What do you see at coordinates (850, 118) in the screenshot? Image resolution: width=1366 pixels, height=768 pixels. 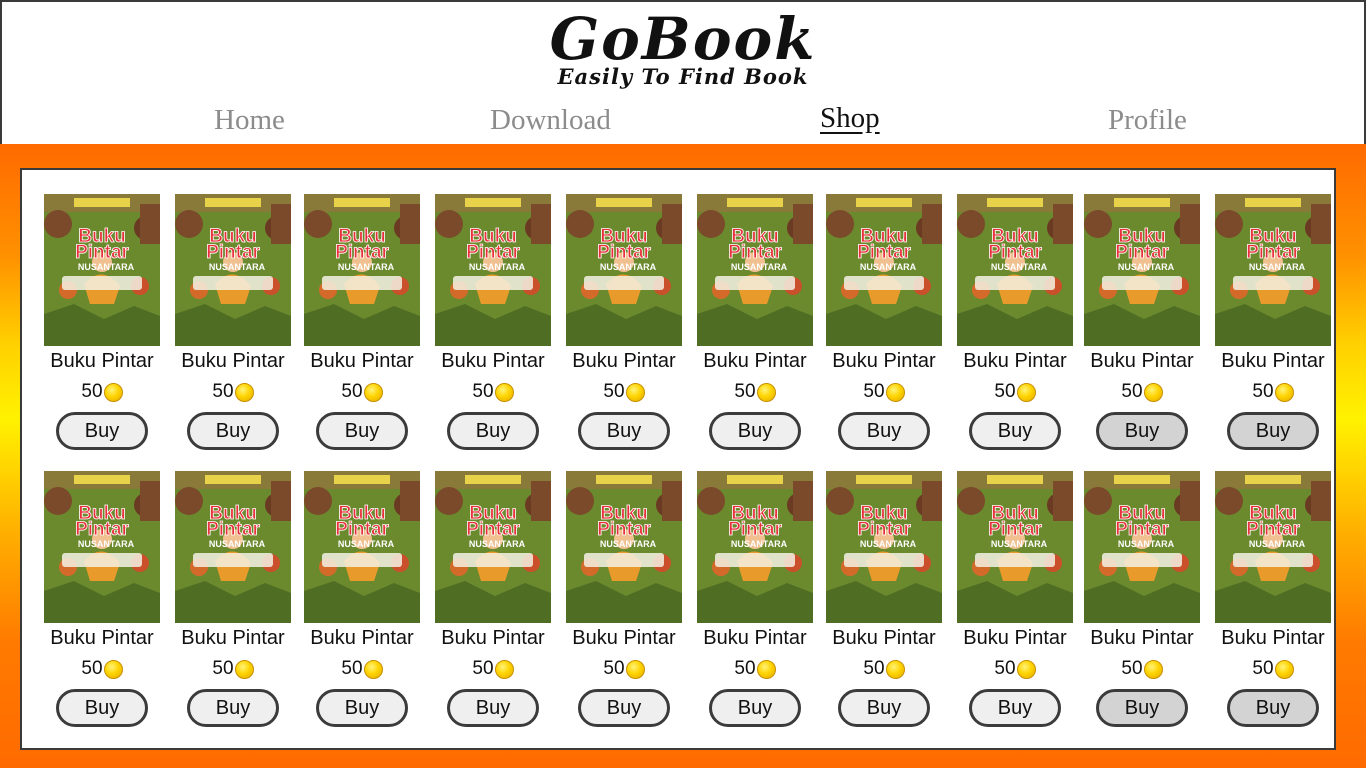 I see `nav-shop: Shop` at bounding box center [850, 118].